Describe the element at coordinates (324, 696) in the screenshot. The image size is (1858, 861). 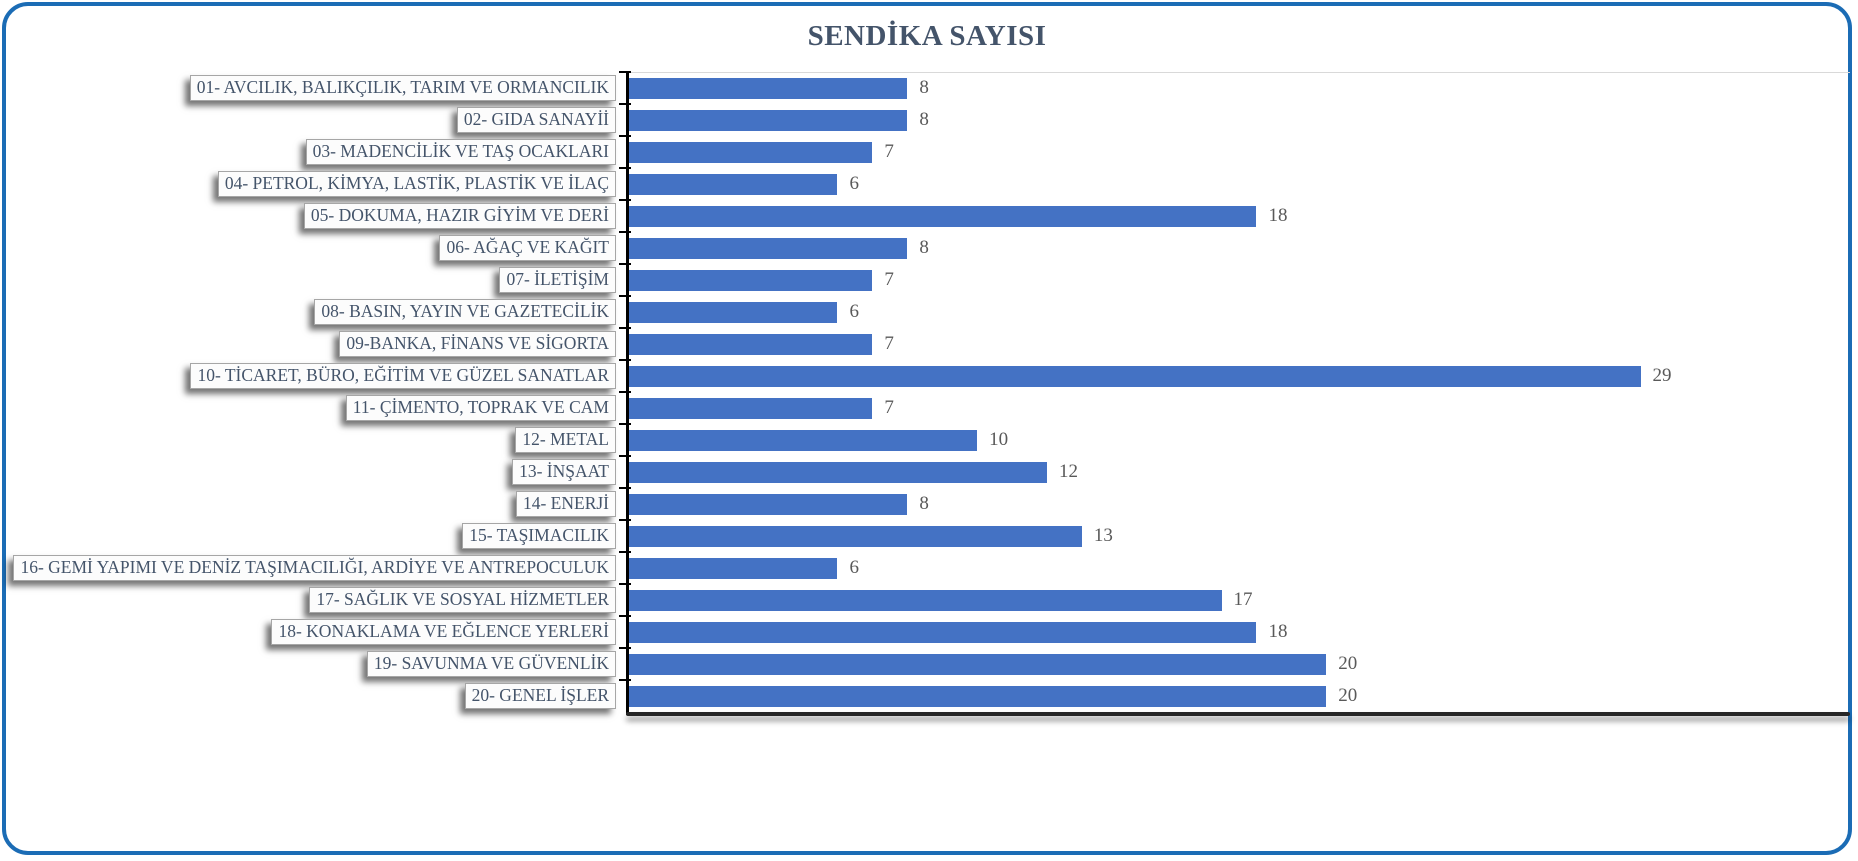
I see `category-label-cell: 20- GENEL İŞLER` at that location.